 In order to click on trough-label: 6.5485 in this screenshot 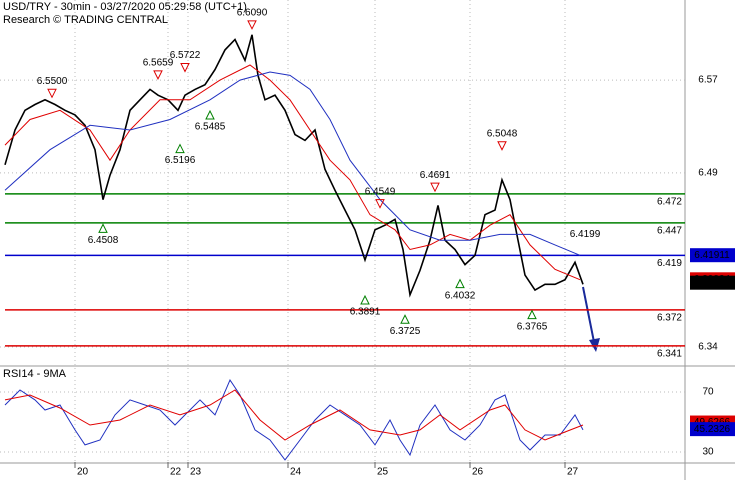, I will do `click(210, 127)`.